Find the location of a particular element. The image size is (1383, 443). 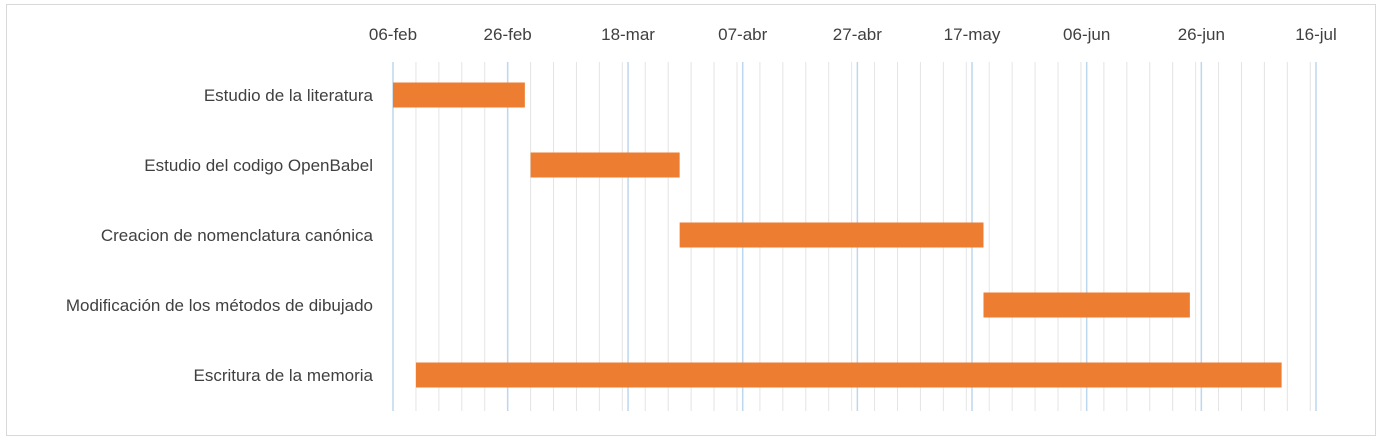

x-tick-label: 06-feb is located at coordinates (393, 34).